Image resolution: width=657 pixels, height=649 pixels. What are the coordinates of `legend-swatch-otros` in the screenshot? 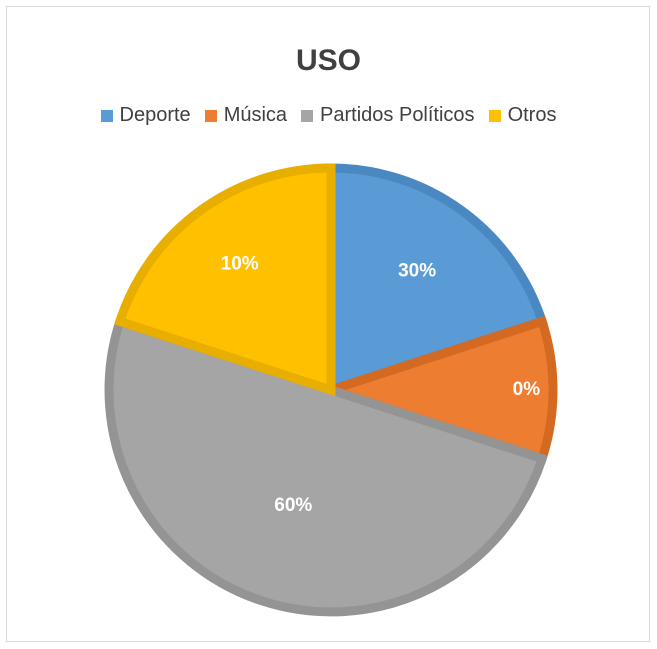 It's located at (494, 115).